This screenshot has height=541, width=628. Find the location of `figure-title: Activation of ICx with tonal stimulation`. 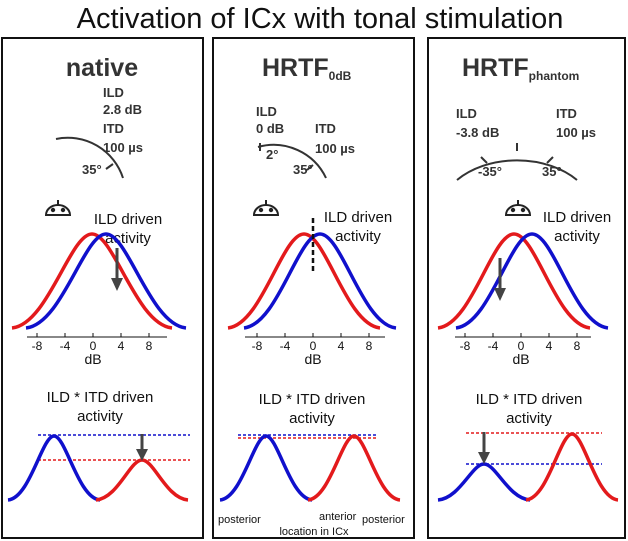

figure-title: Activation of ICx with tonal stimulation is located at coordinates (320, 19).